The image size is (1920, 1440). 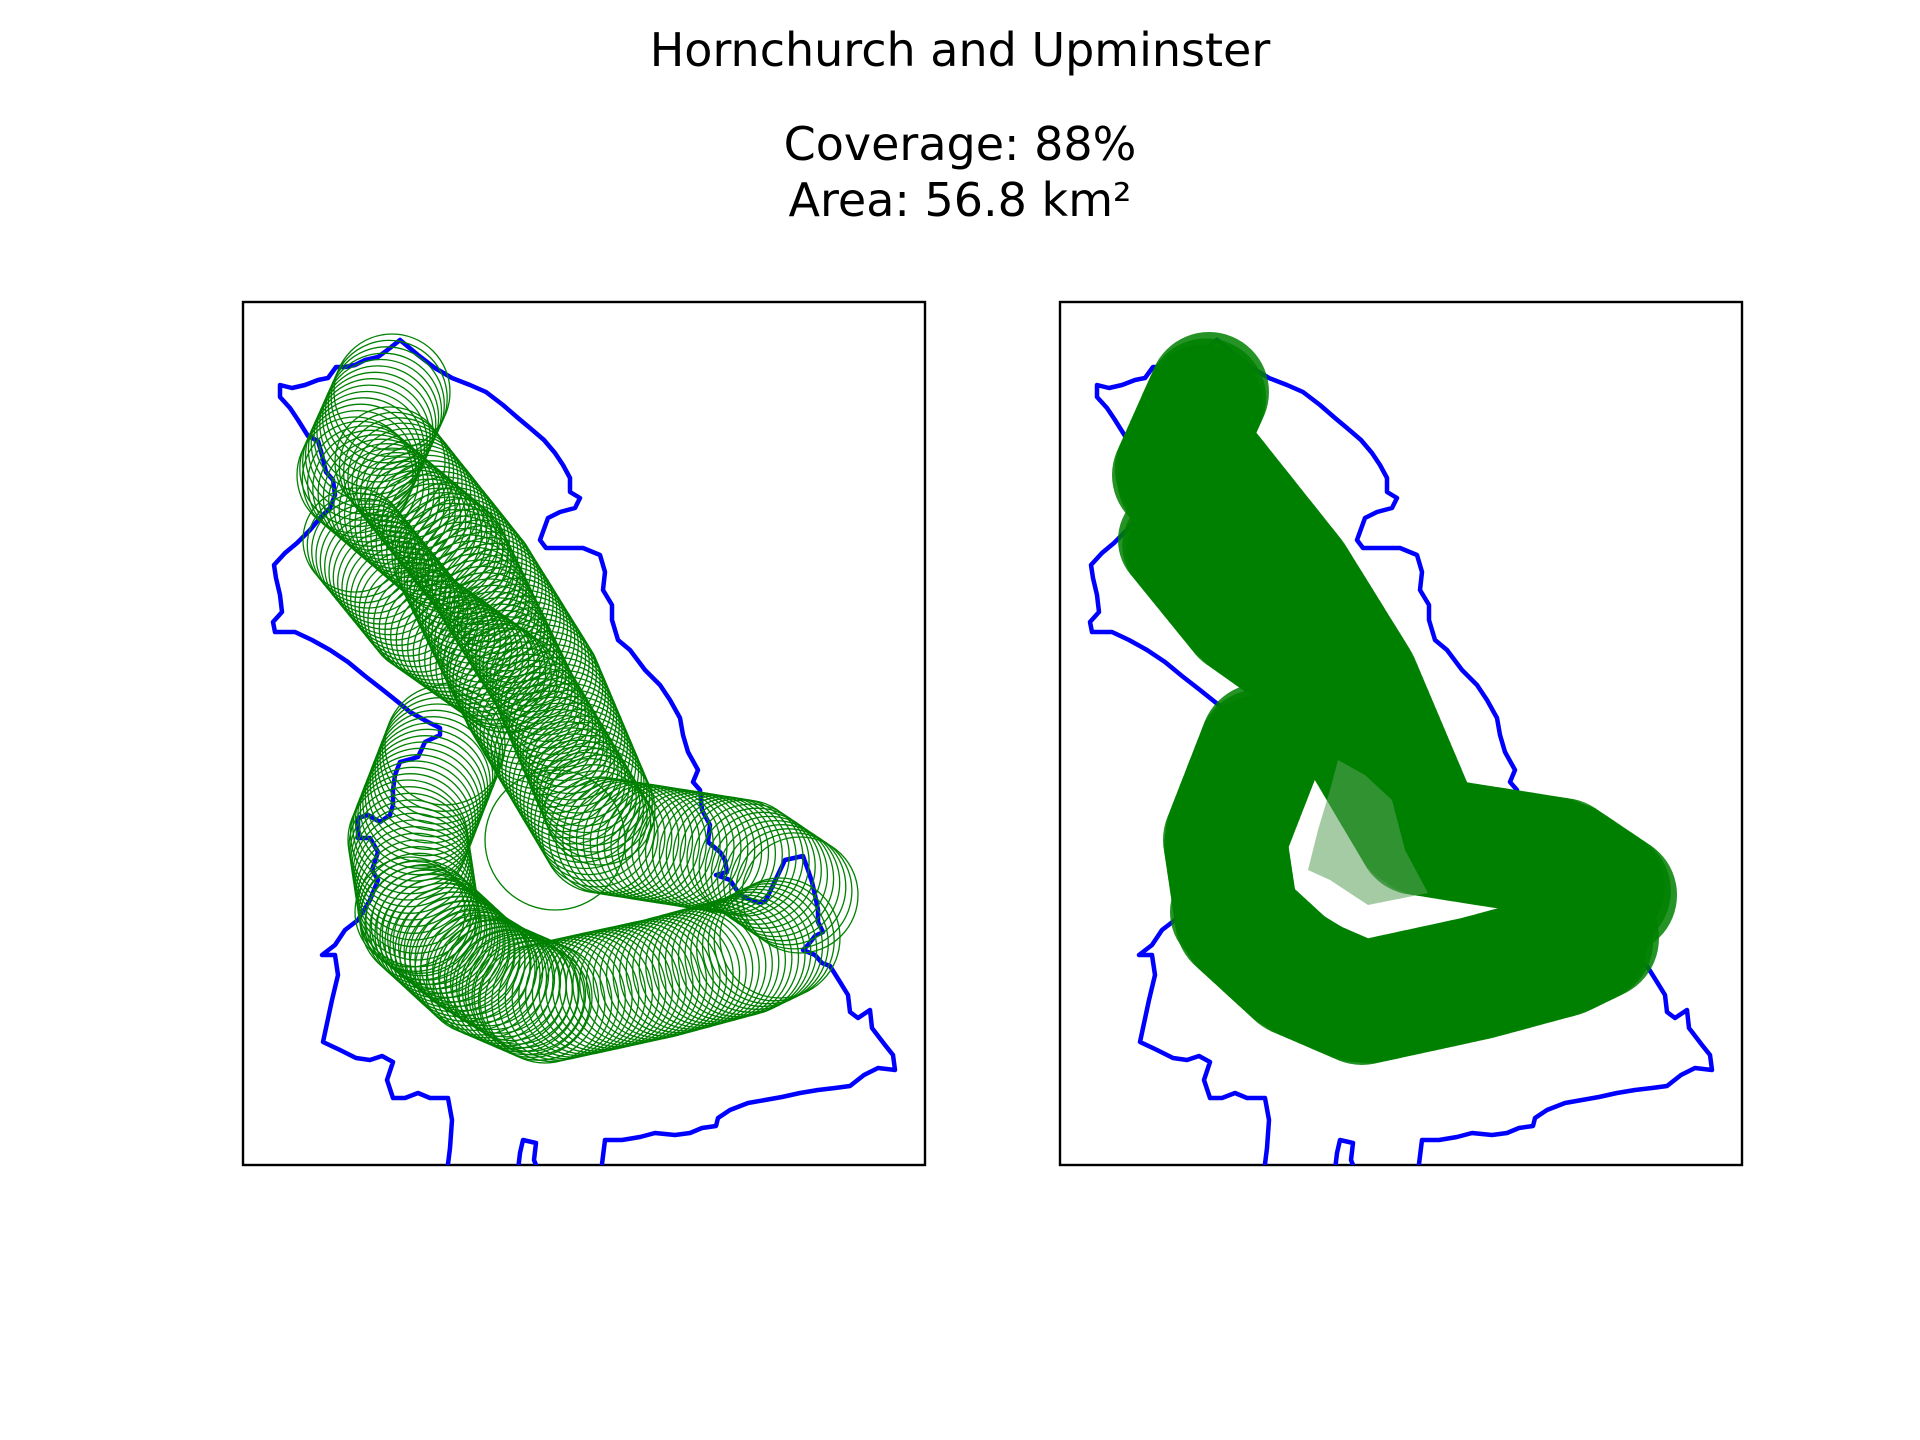 What do you see at coordinates (960, 144) in the screenshot?
I see `coverage-label: Coverage: 88%` at bounding box center [960, 144].